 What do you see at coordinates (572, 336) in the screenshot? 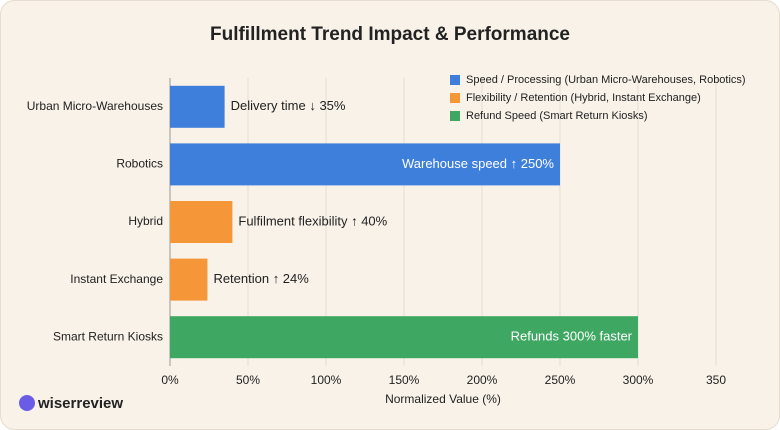
I see `value-label: Refunds 300% faster` at bounding box center [572, 336].